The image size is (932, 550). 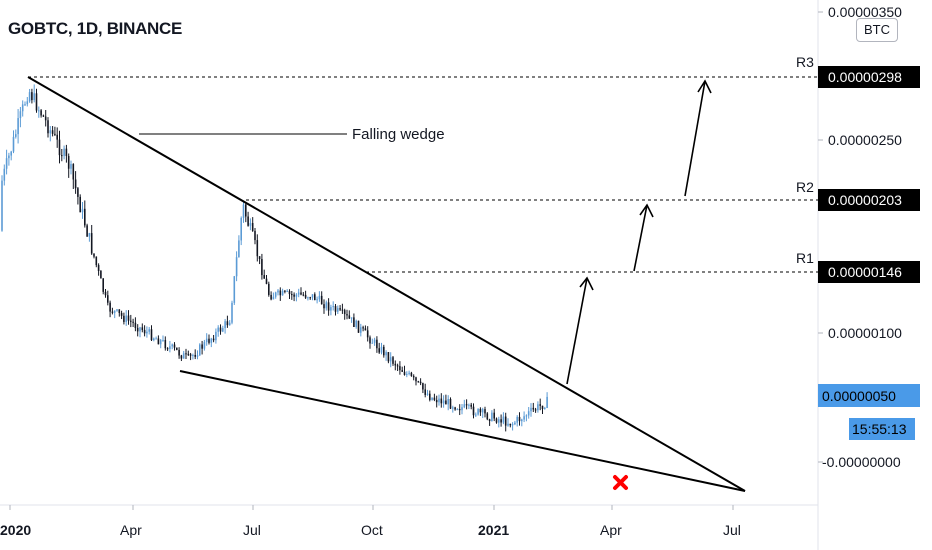 What do you see at coordinates (805, 258) in the screenshot?
I see `level-r1-label: R1` at bounding box center [805, 258].